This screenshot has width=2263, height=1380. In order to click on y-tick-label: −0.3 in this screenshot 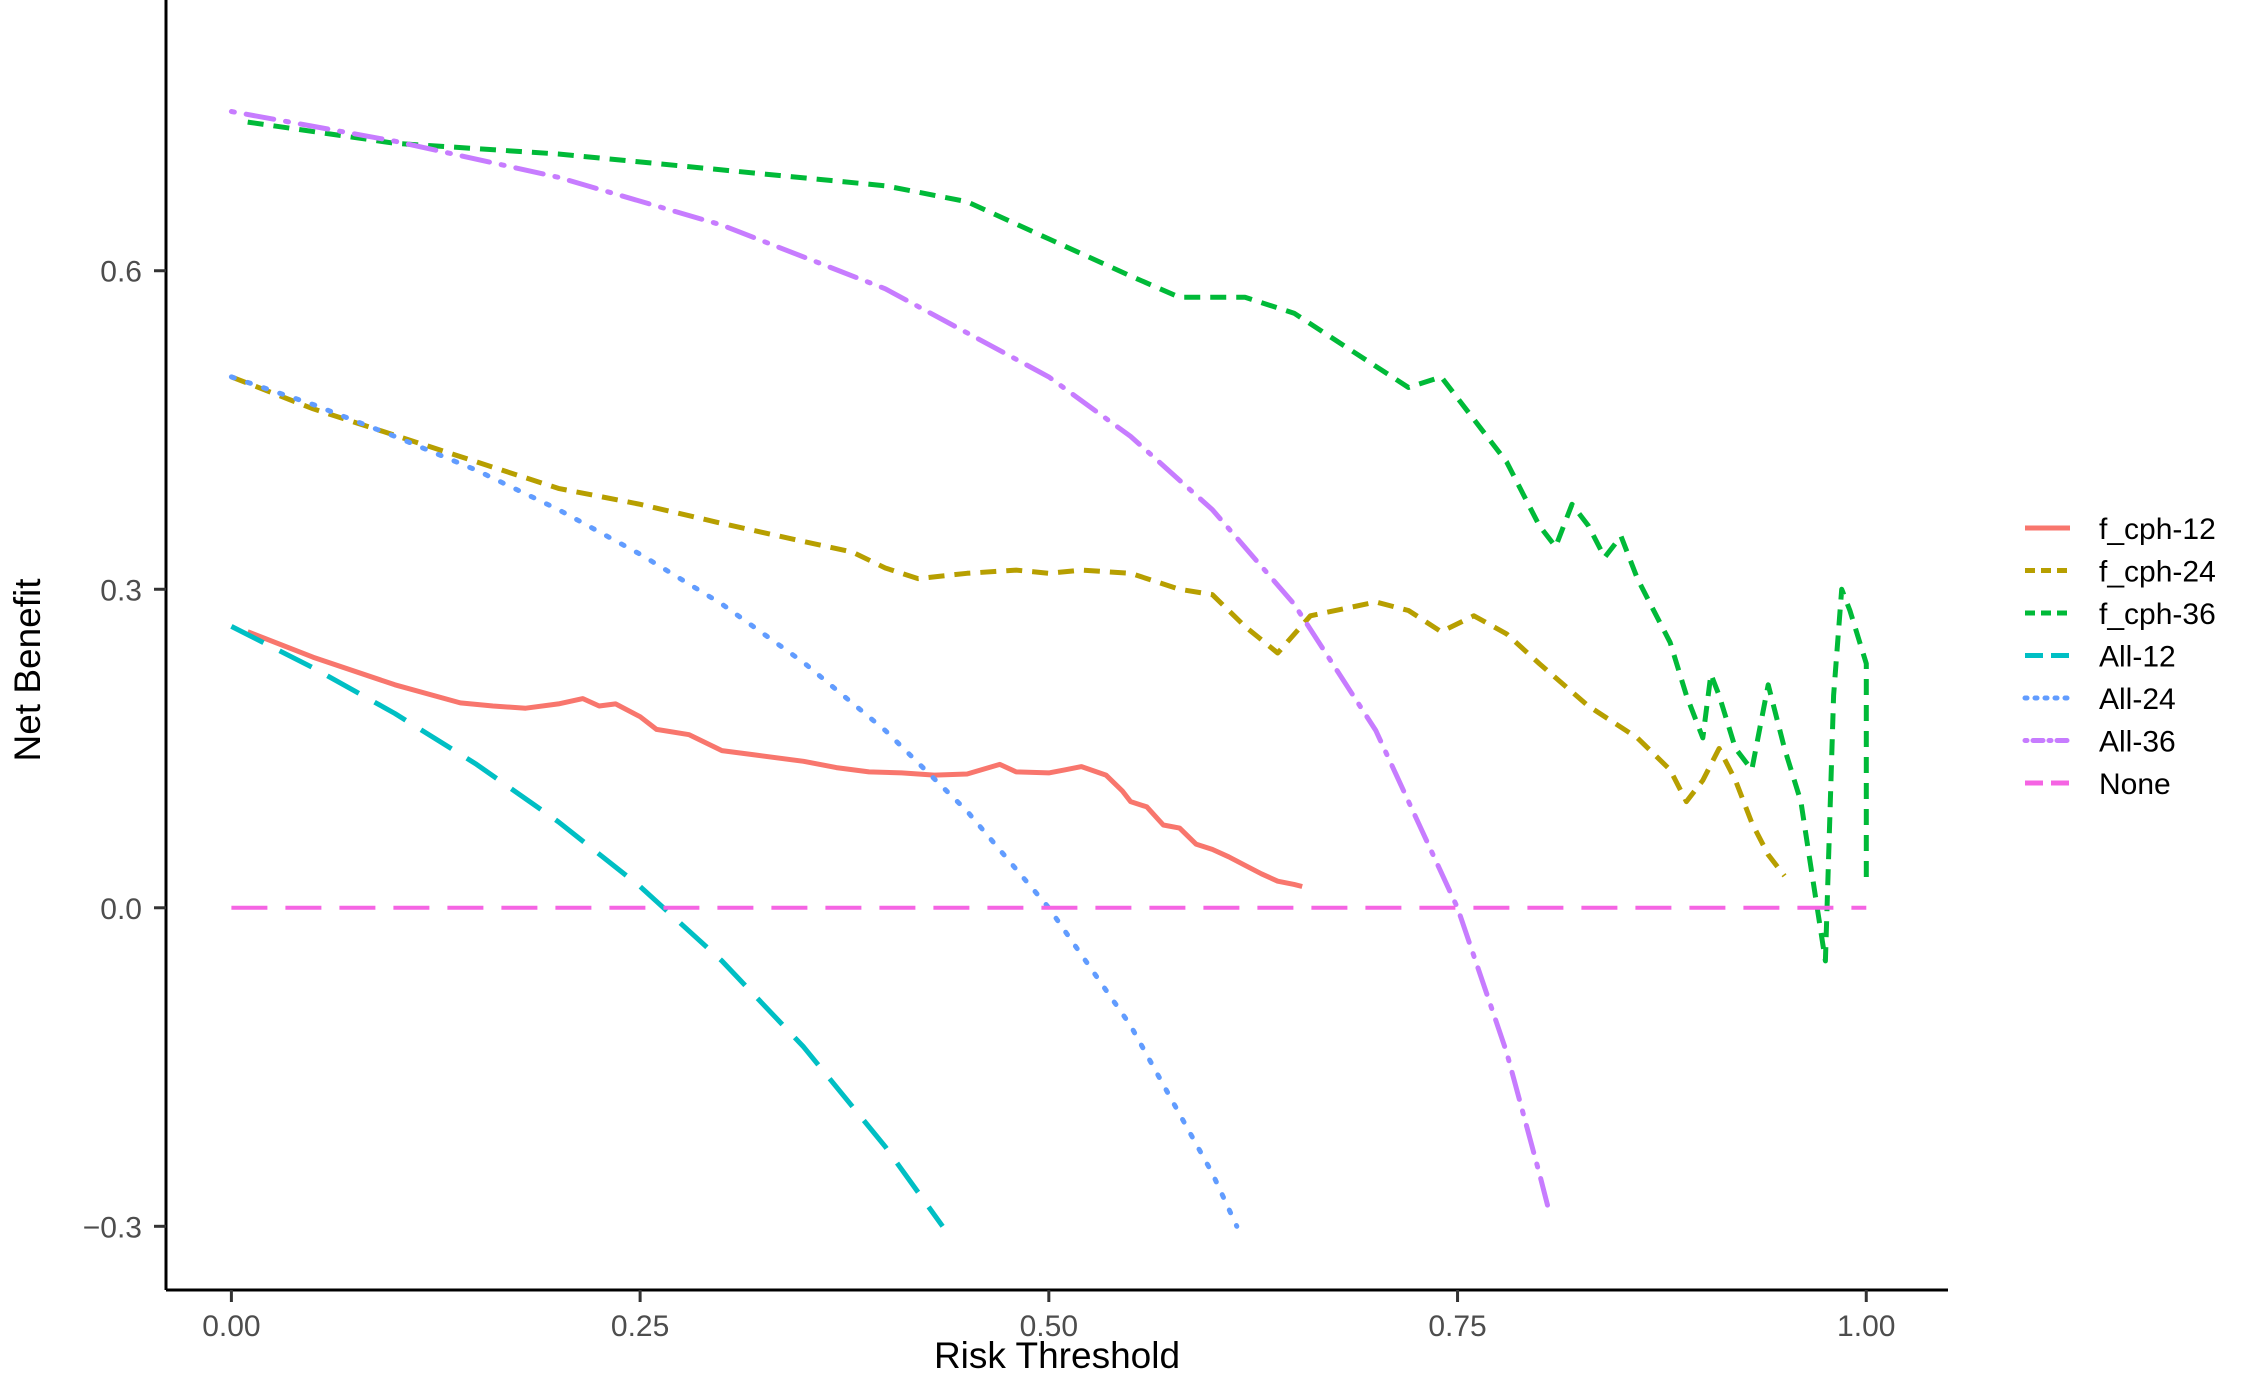, I will do `click(112, 1227)`.